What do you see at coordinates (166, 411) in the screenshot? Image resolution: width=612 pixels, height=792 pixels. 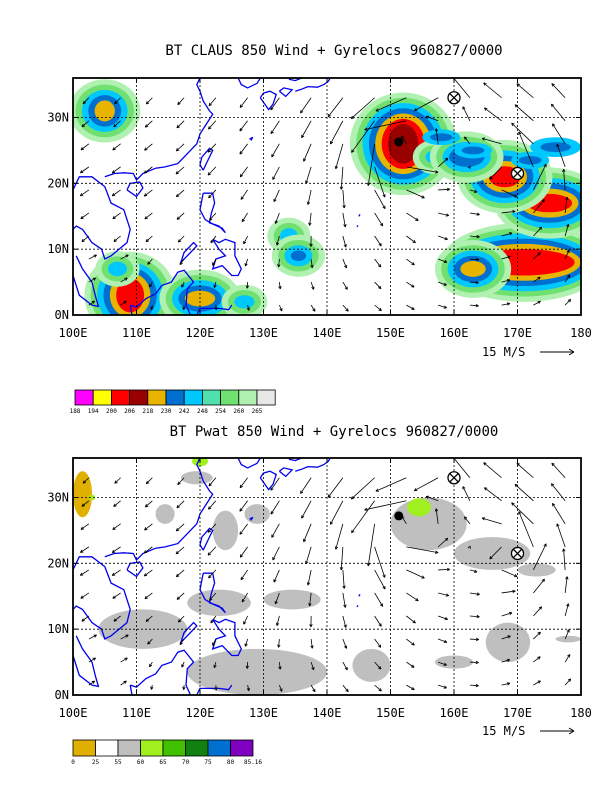 I see `colorbar-label: 230` at bounding box center [166, 411].